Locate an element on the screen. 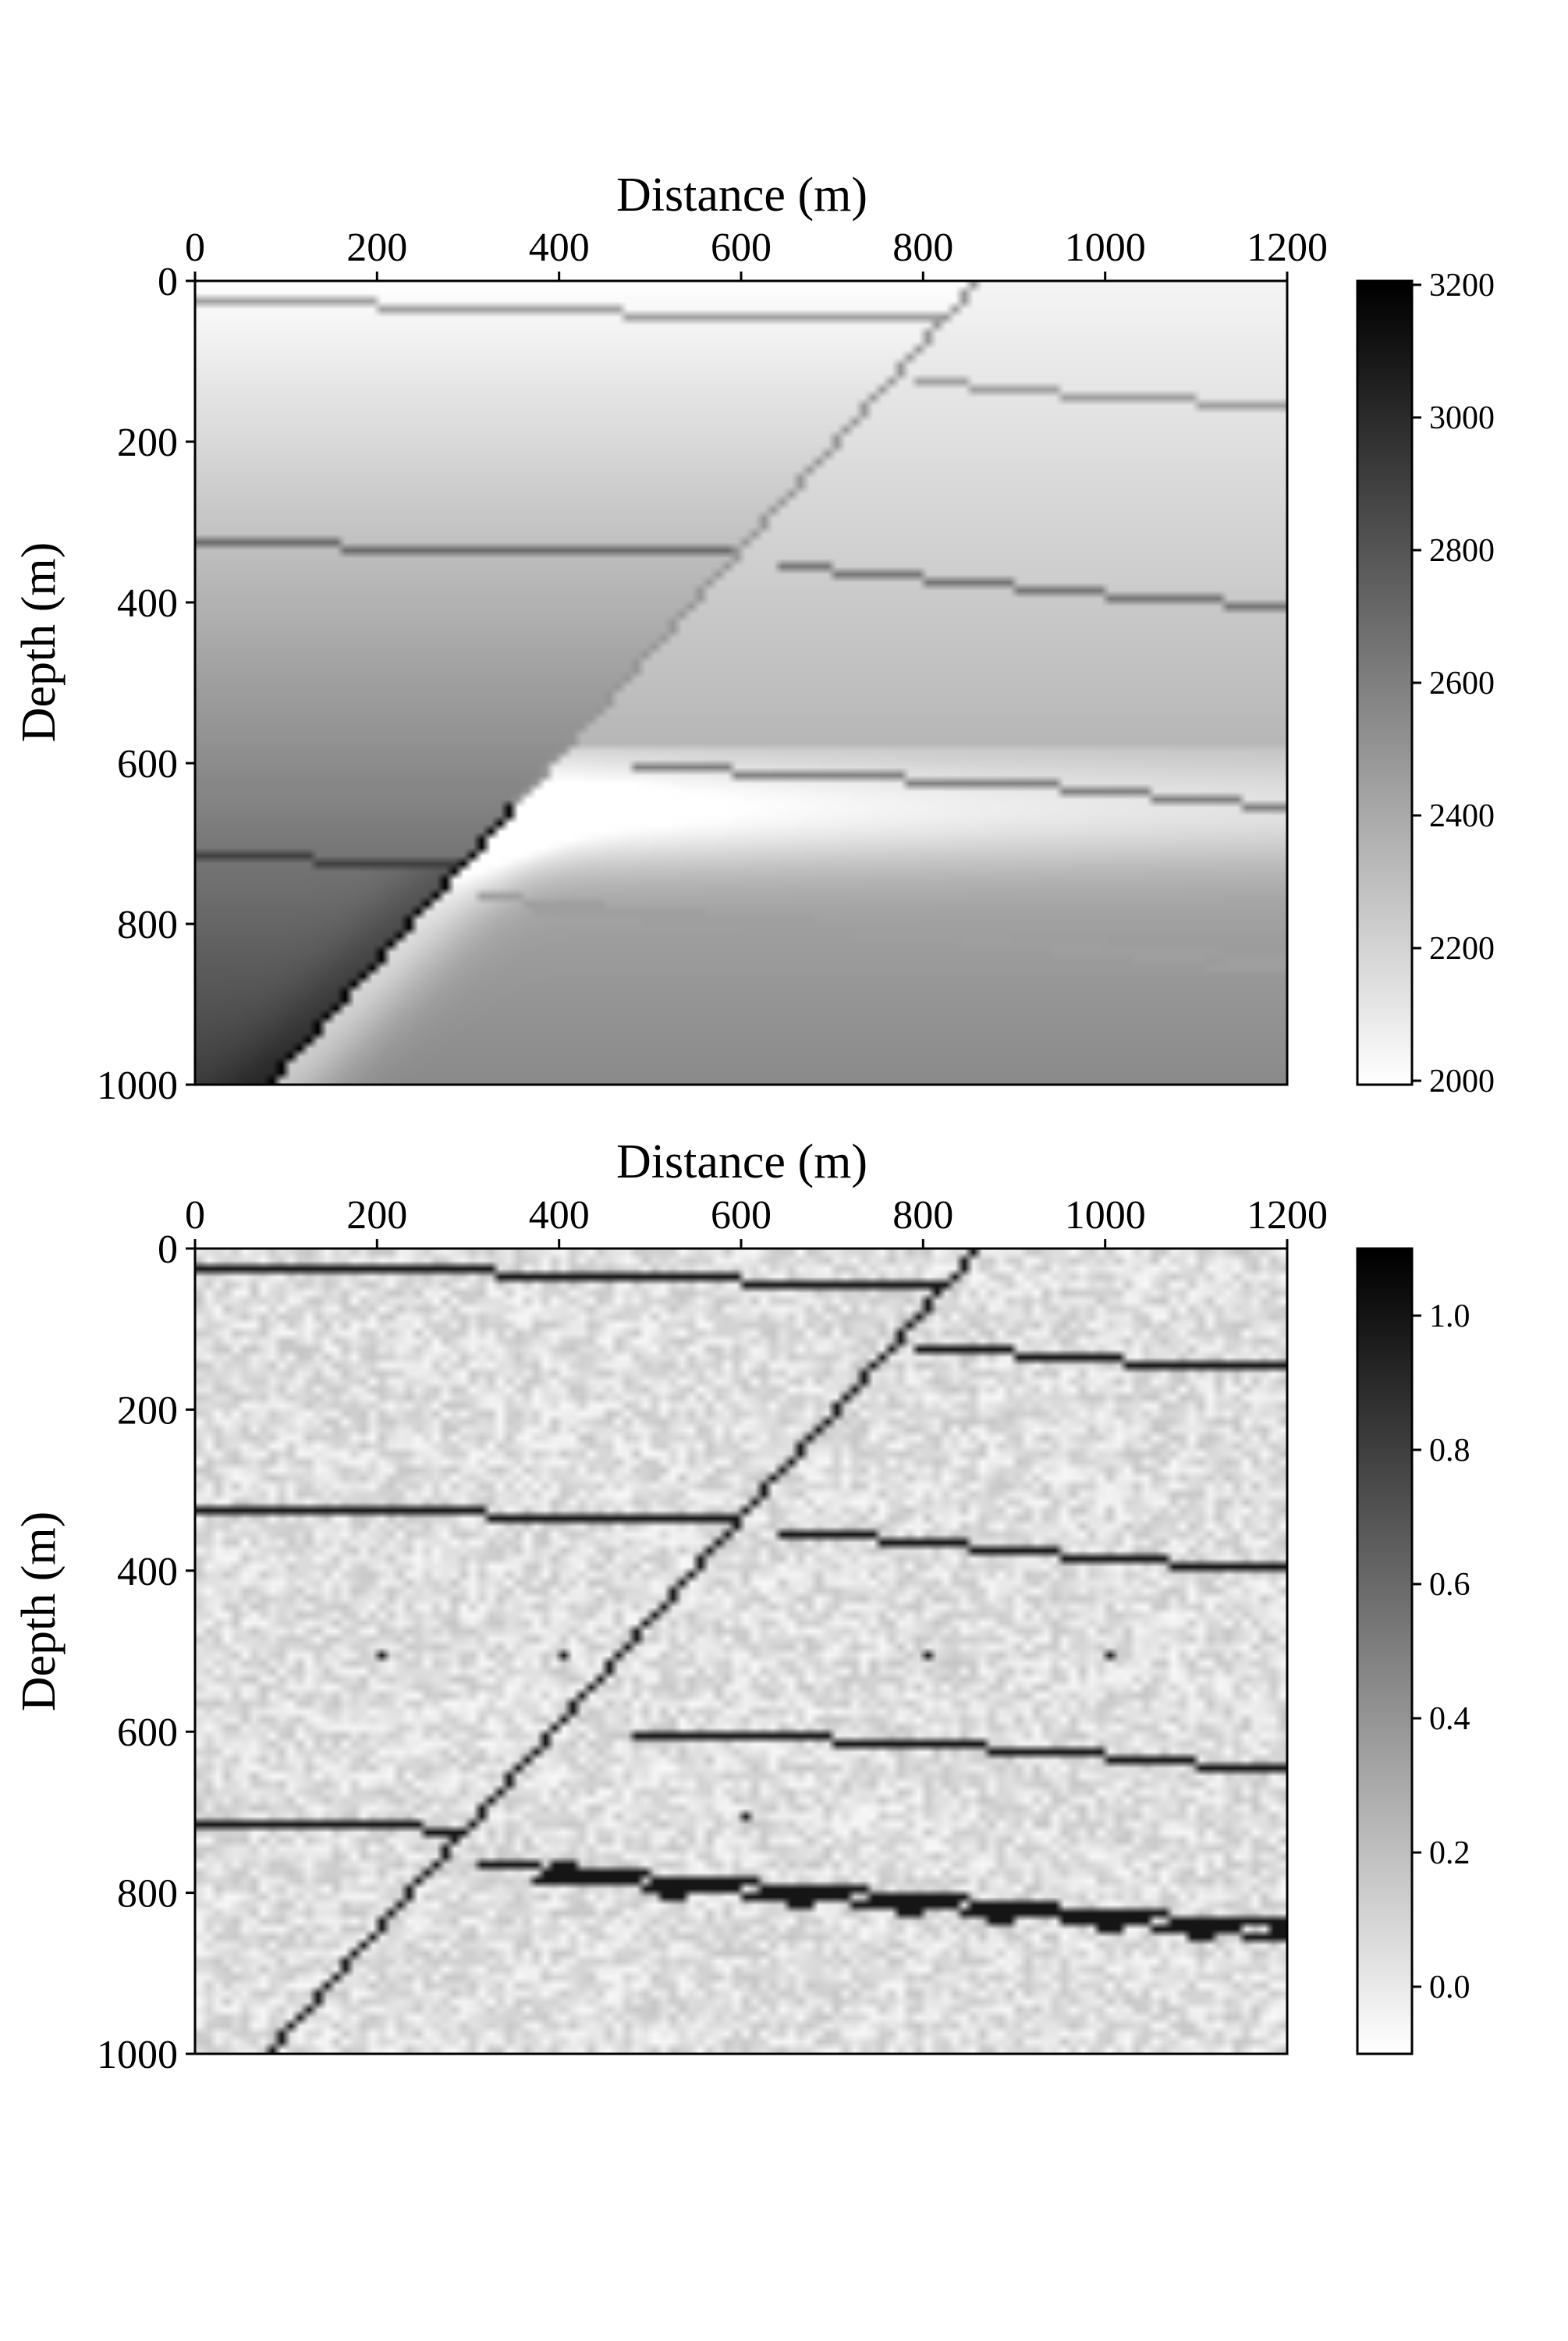 The width and height of the screenshot is (1568, 2341). colorbar-ticks: 2000 2200 2400 2600 2800 3000 3200 is located at coordinates (1453, 683).